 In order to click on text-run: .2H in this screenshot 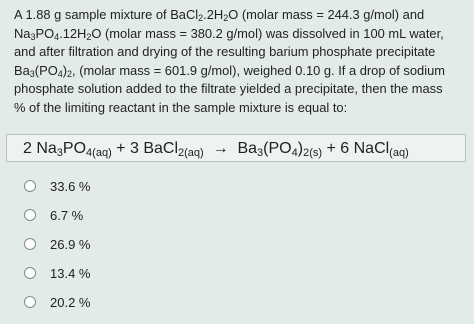, I will do `click(213, 14)`.